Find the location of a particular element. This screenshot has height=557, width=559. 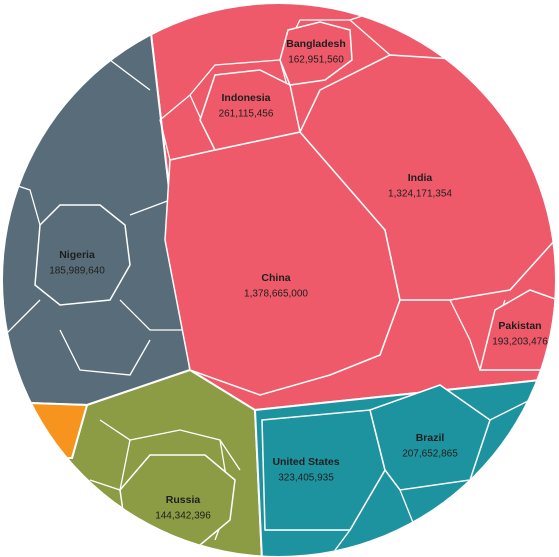

cell-name: United States is located at coordinates (305, 462).